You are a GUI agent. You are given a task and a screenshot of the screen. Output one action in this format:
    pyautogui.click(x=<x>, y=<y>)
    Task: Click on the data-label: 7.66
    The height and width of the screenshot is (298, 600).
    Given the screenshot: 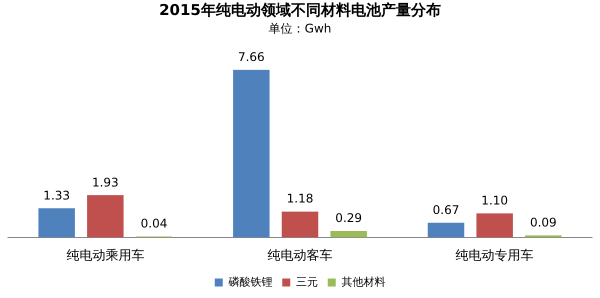 What is the action you would take?
    pyautogui.click(x=251, y=57)
    